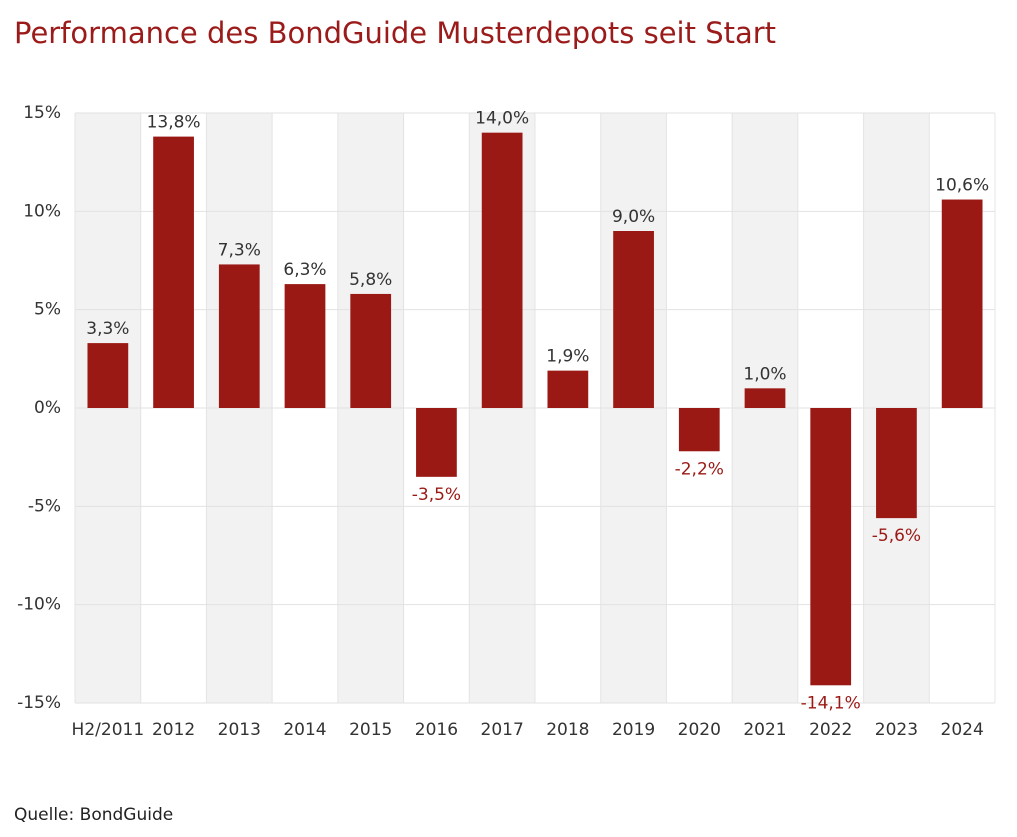  What do you see at coordinates (39, 605) in the screenshot?
I see `y-tick-label: -10%` at bounding box center [39, 605].